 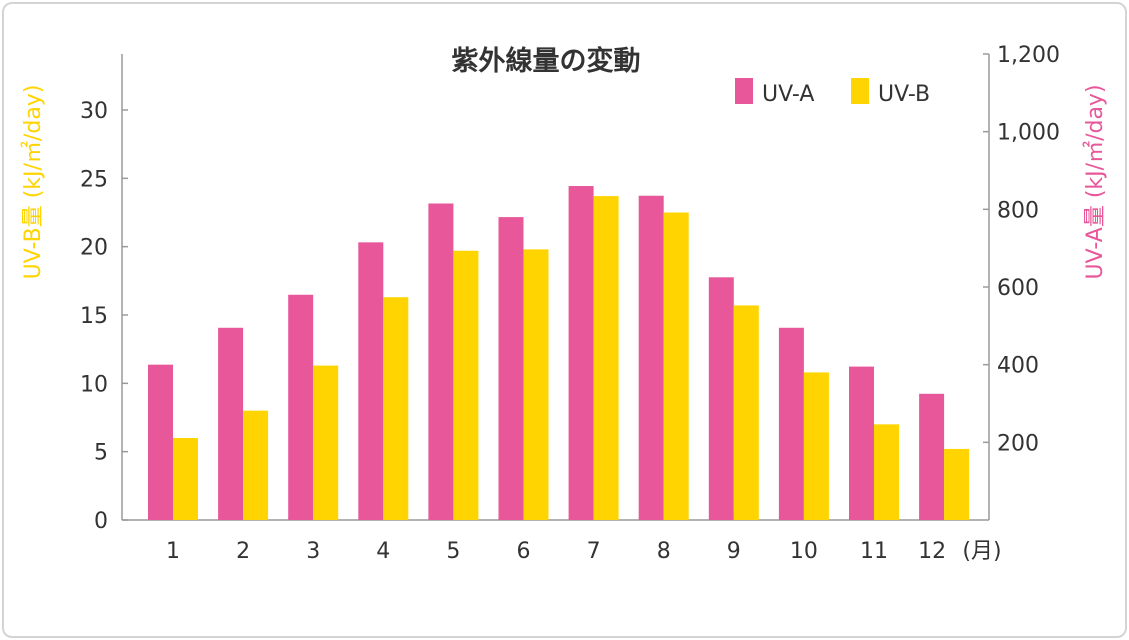 What do you see at coordinates (932, 551) in the screenshot?
I see `x-tick-label: 12` at bounding box center [932, 551].